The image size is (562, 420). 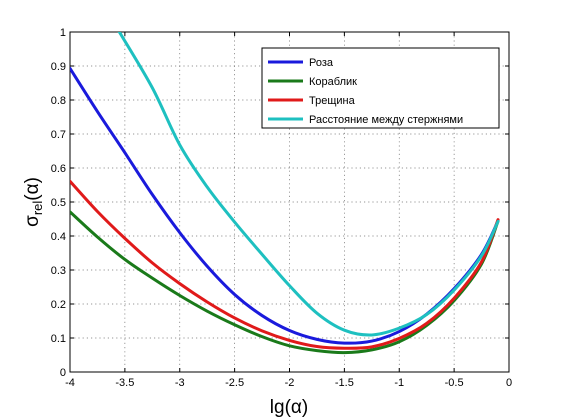 What do you see at coordinates (290, 383) in the screenshot?
I see `x-tick-label: -2` at bounding box center [290, 383].